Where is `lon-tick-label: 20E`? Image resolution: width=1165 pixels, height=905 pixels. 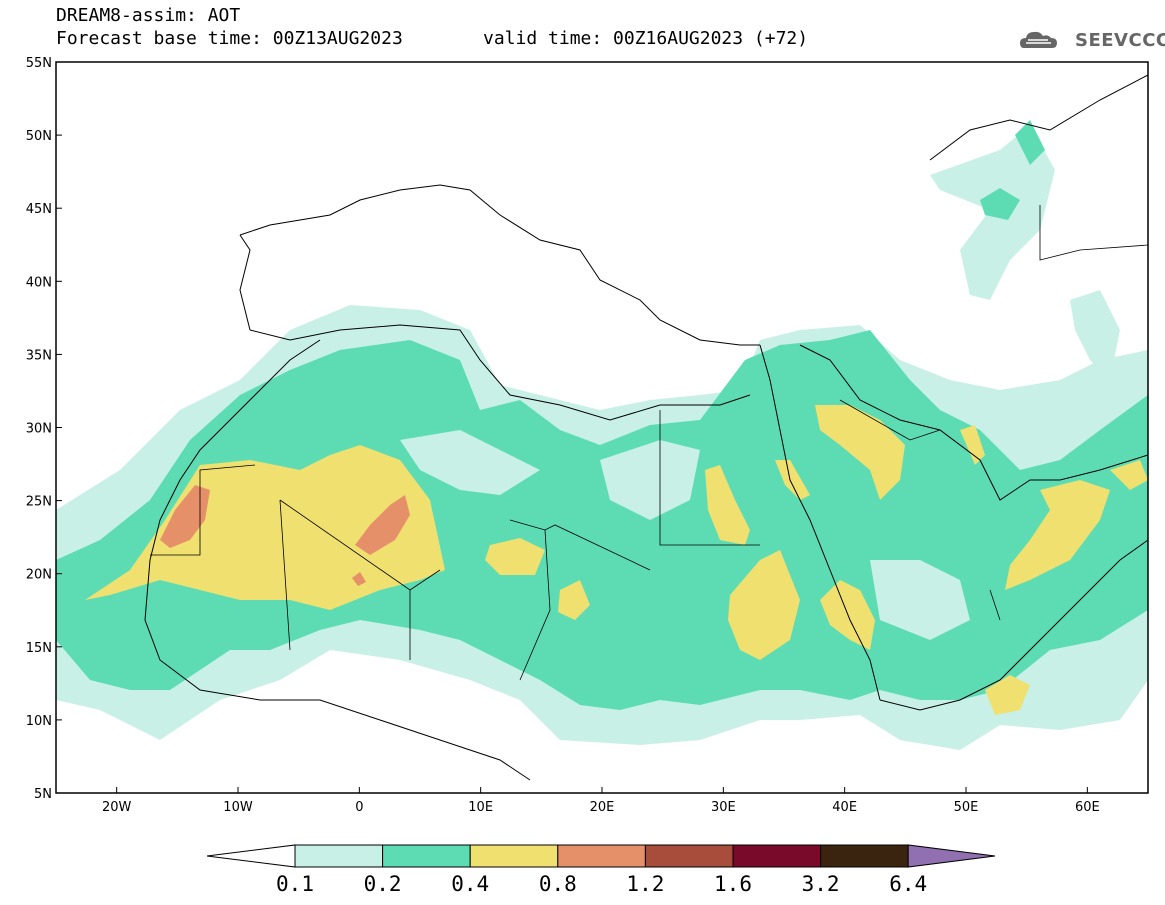
lon-tick-label: 20E is located at coordinates (602, 807).